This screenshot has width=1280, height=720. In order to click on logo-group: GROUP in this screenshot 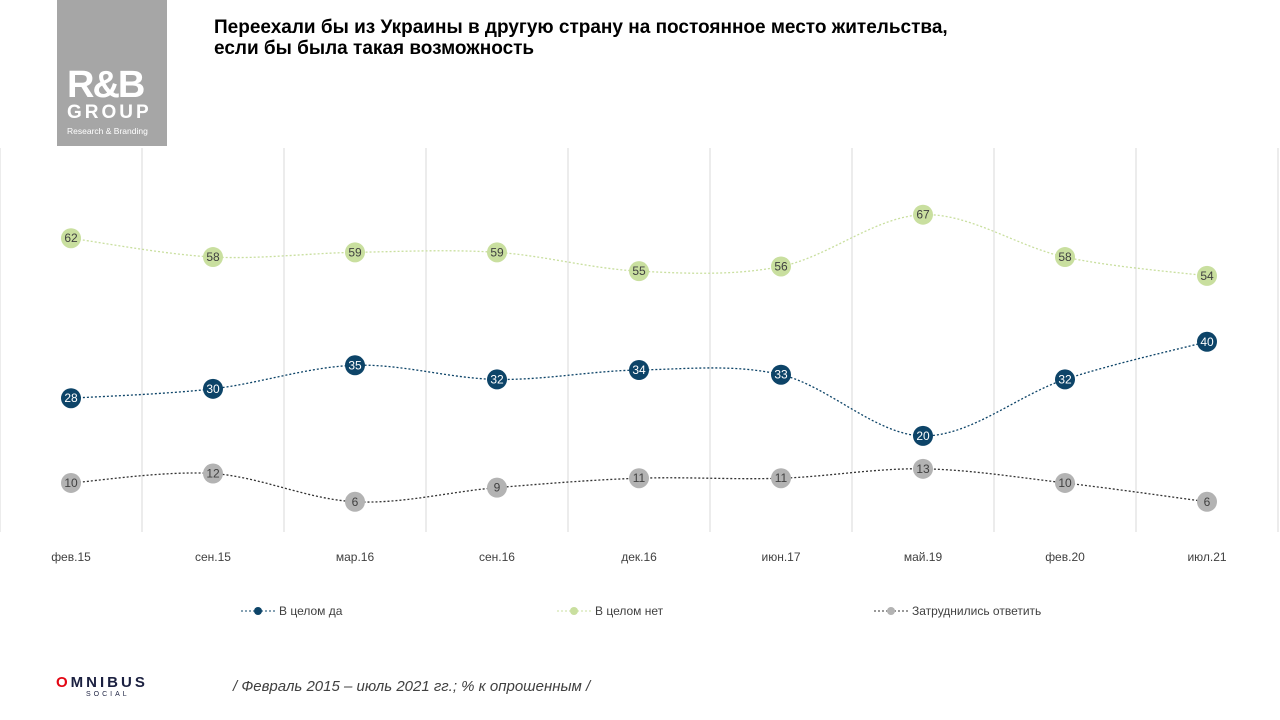, I will do `click(109, 112)`.